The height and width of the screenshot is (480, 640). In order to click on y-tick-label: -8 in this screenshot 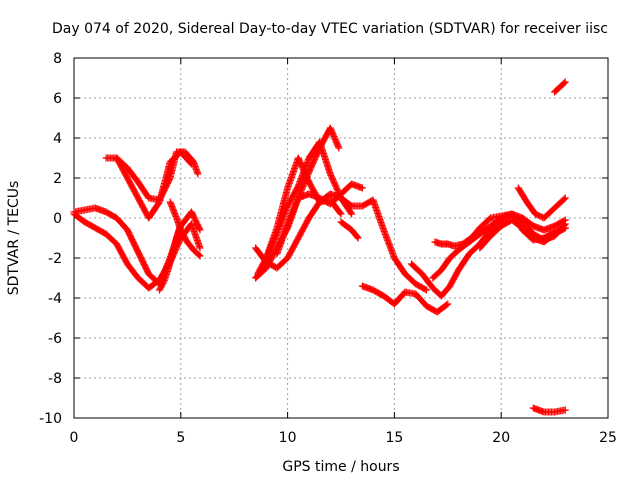, I will do `click(55, 379)`.